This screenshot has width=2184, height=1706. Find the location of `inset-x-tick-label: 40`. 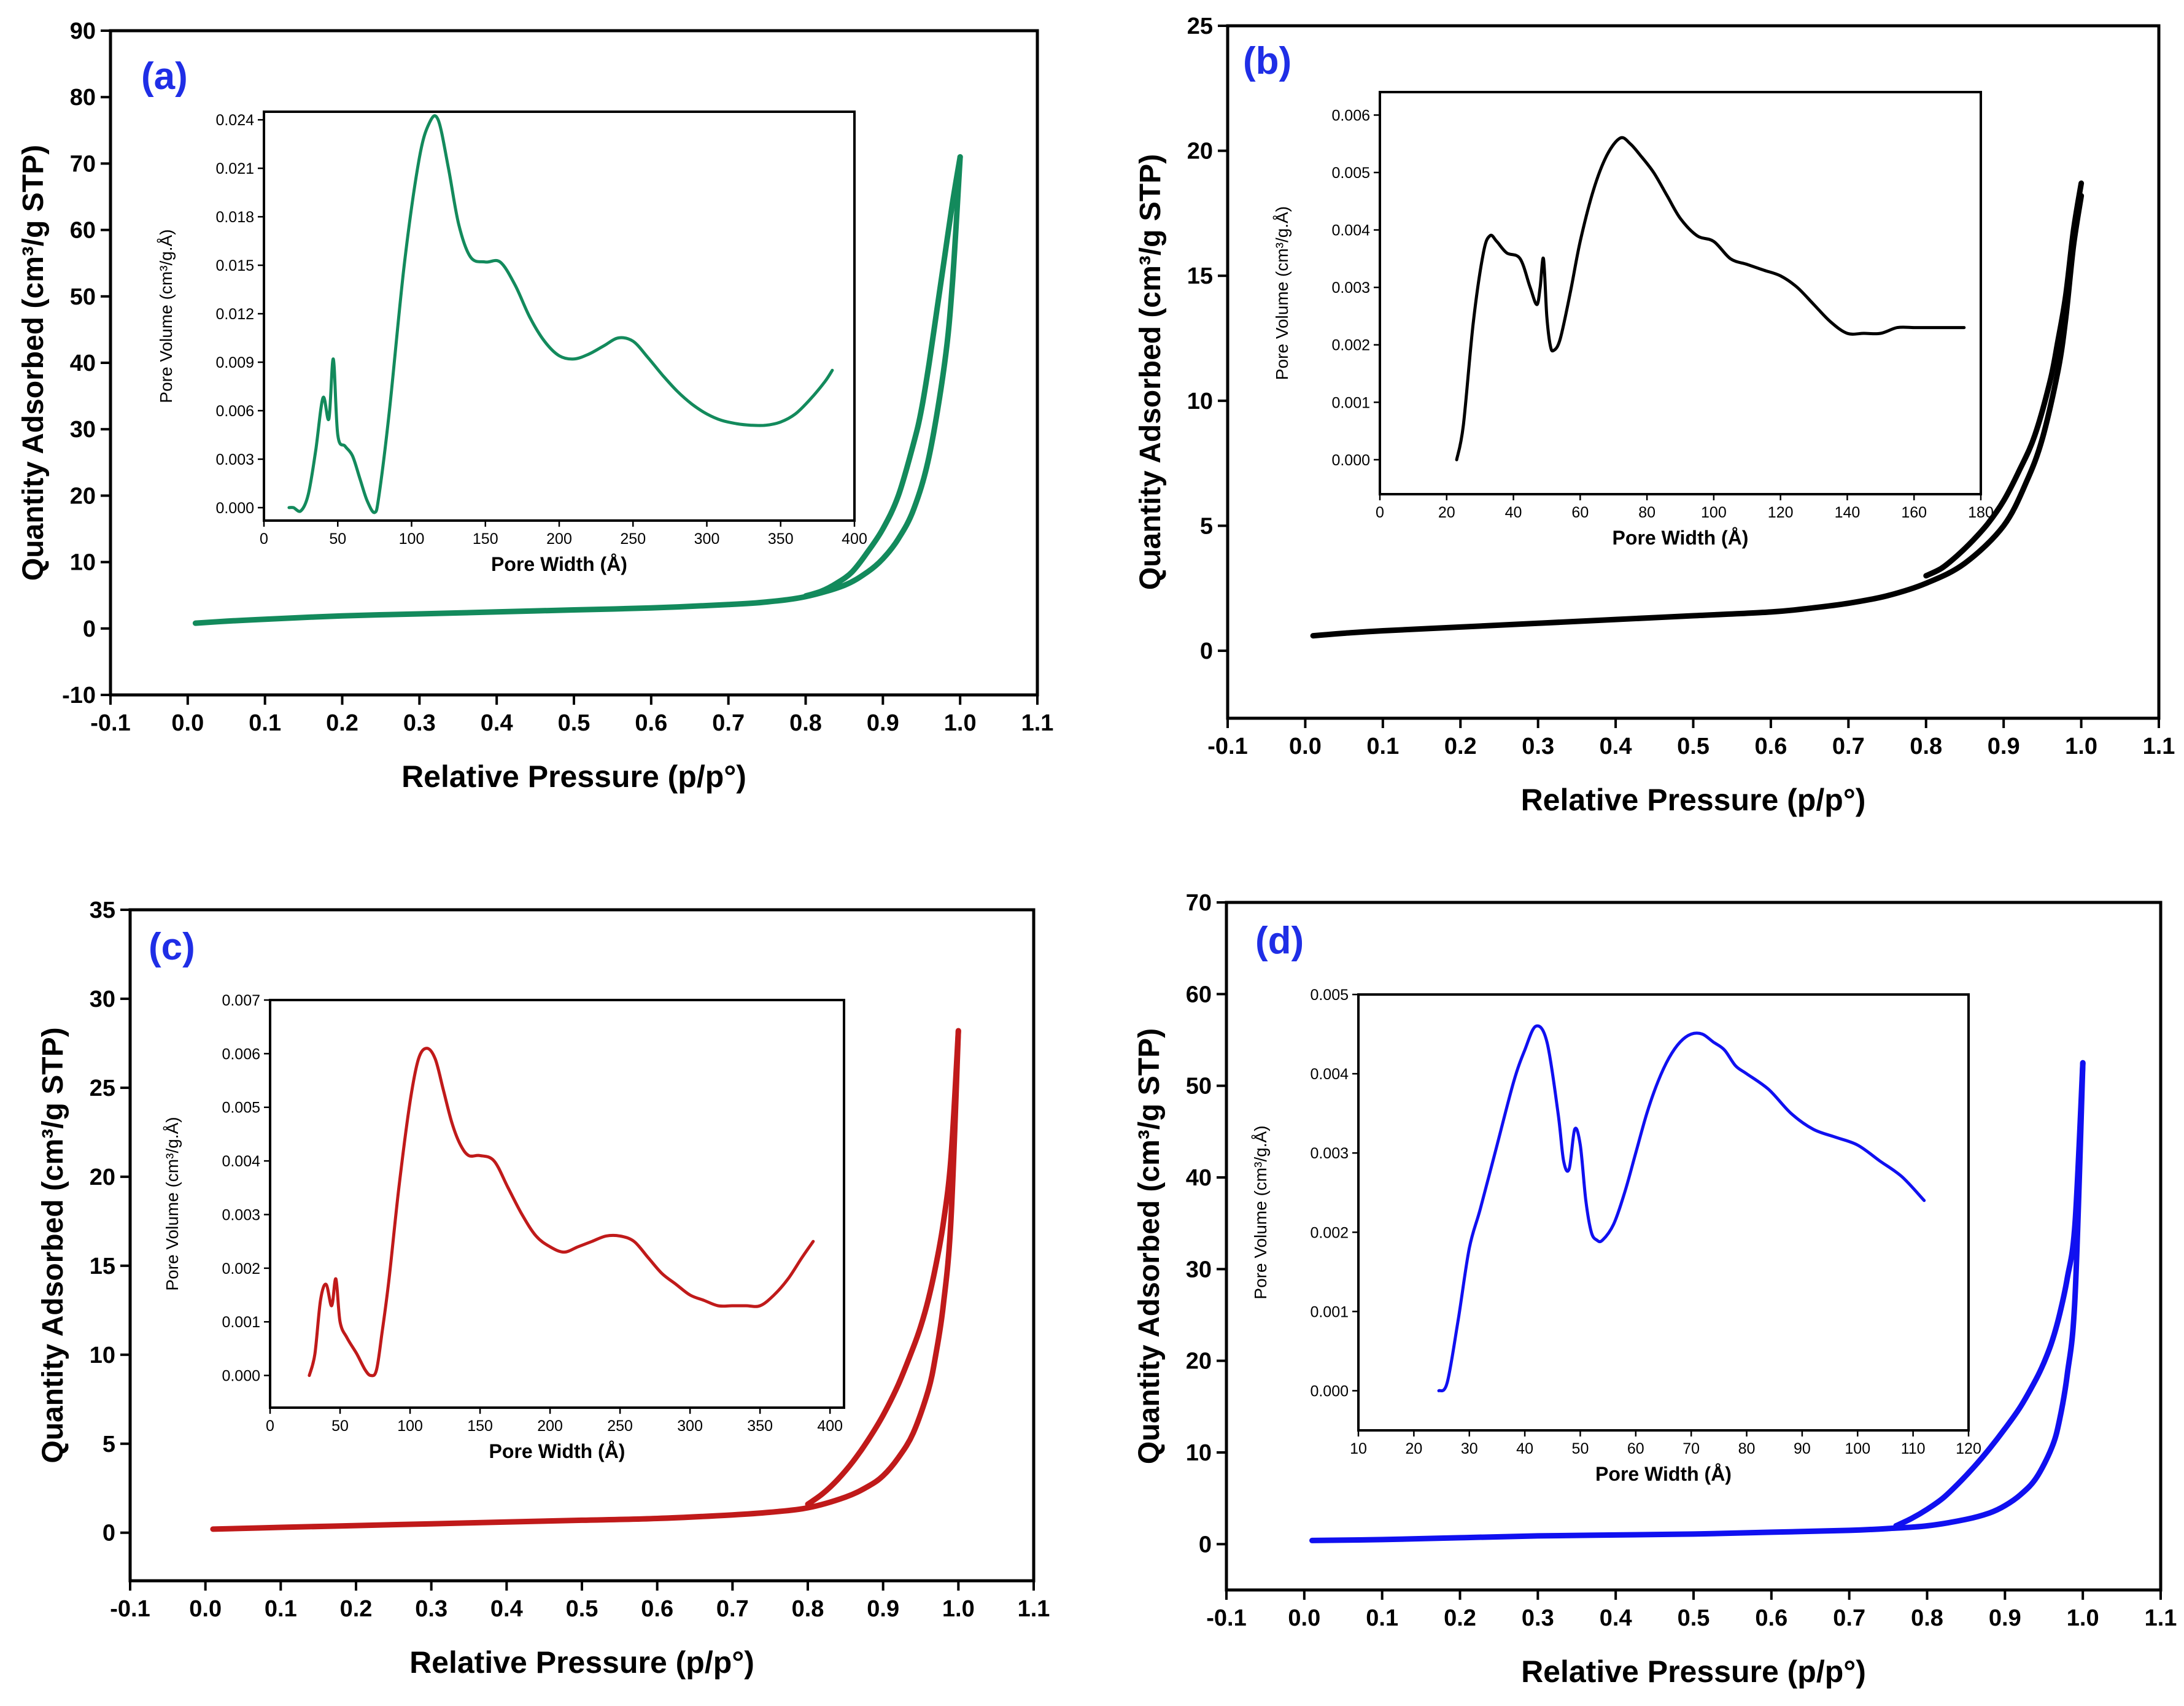

inset-x-tick-label: 40 is located at coordinates (1524, 1449).